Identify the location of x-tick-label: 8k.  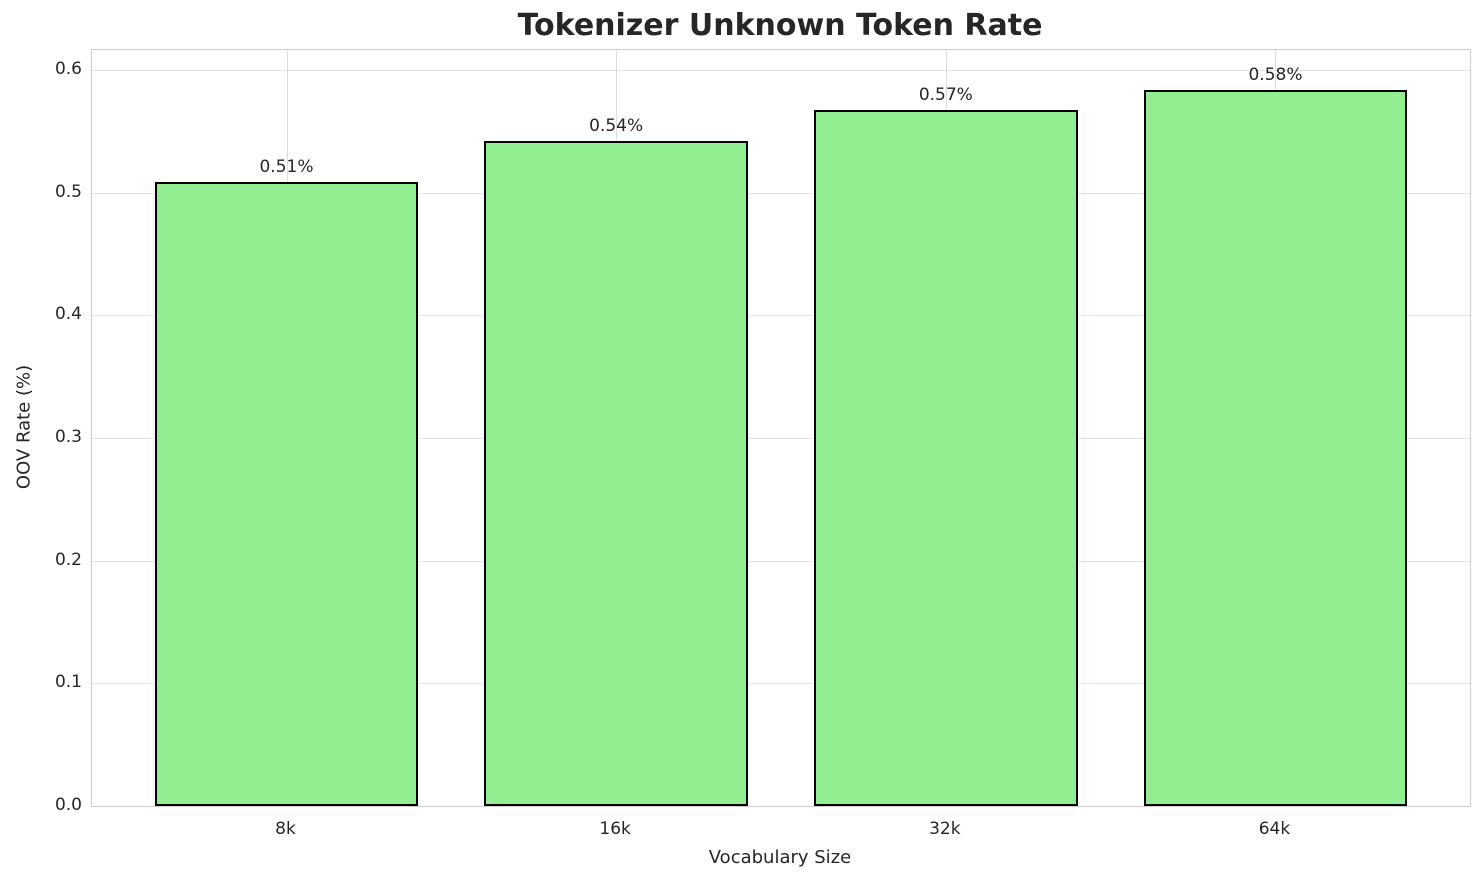
(285, 829).